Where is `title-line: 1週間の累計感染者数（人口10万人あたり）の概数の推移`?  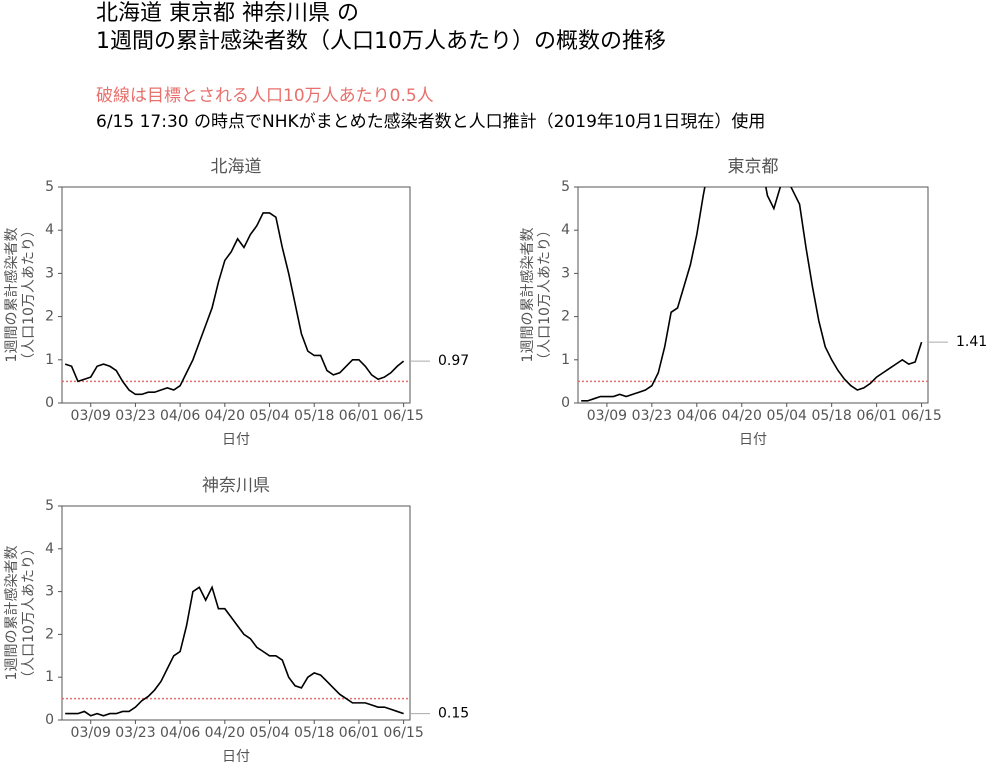 title-line: 1週間の累計感染者数（人口10万人あたり）の概数の推移 is located at coordinates (381, 41).